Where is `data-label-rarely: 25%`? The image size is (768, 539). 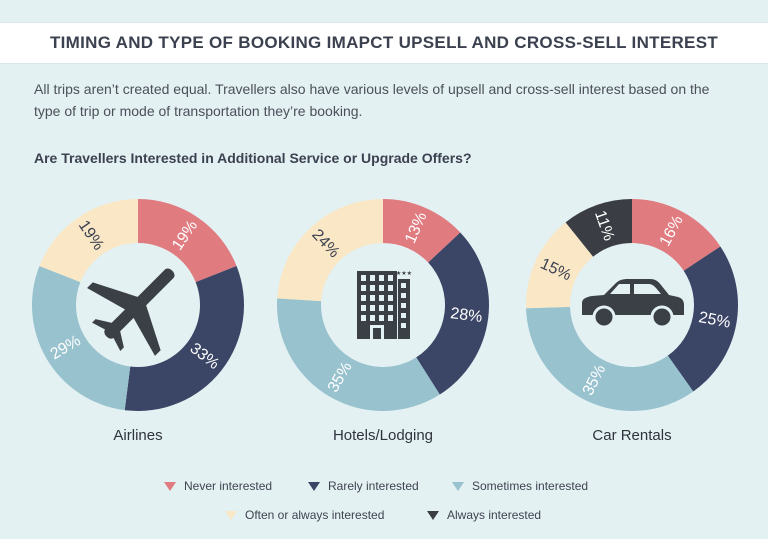 data-label-rarely: 25% is located at coordinates (714, 320).